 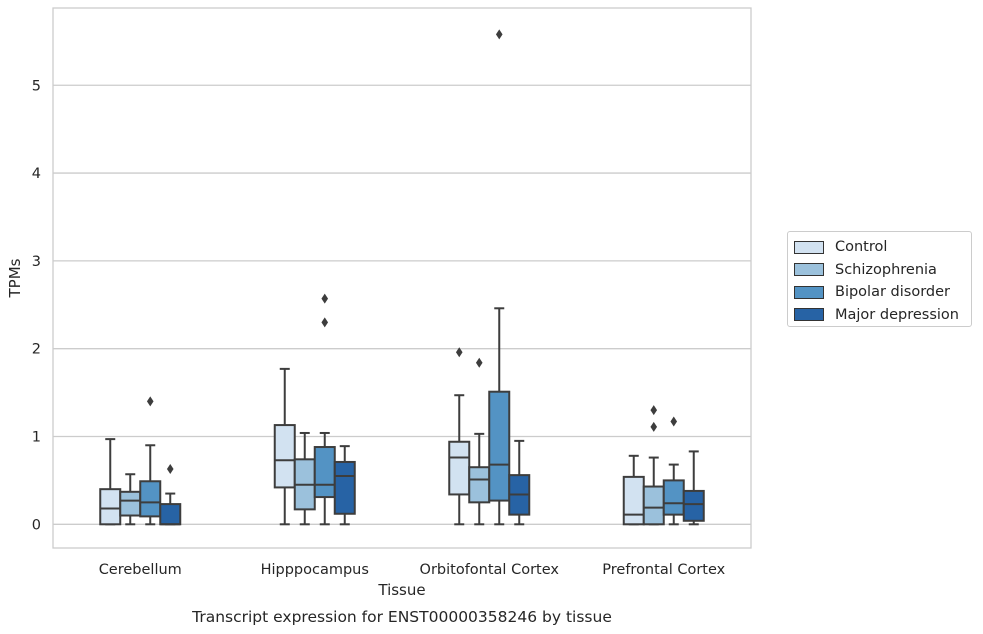 What do you see at coordinates (897, 314) in the screenshot?
I see `legend-label: Major depression` at bounding box center [897, 314].